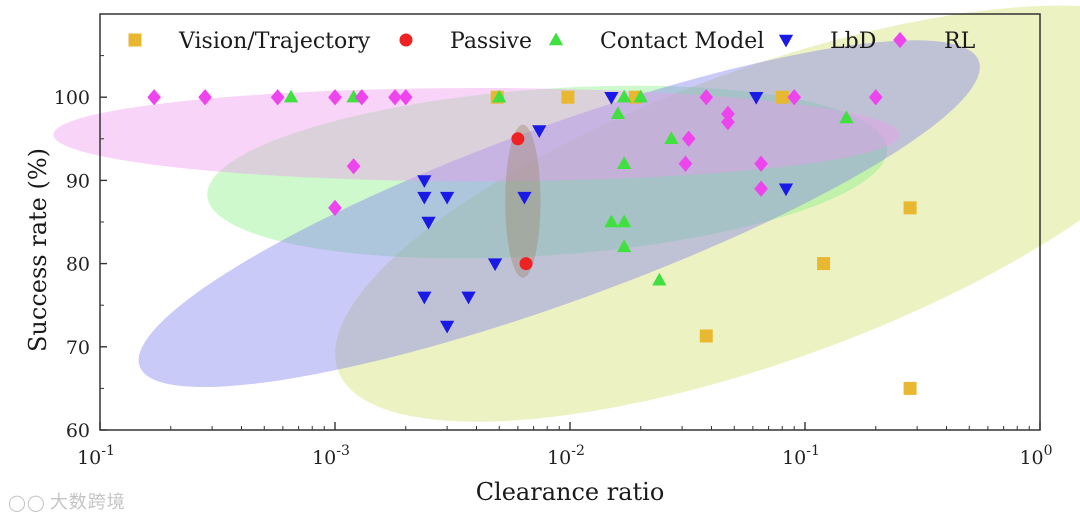 Image resolution: width=1080 pixels, height=521 pixels. Describe the element at coordinates (72, 98) in the screenshot. I see `y-tick-label: 100` at that location.